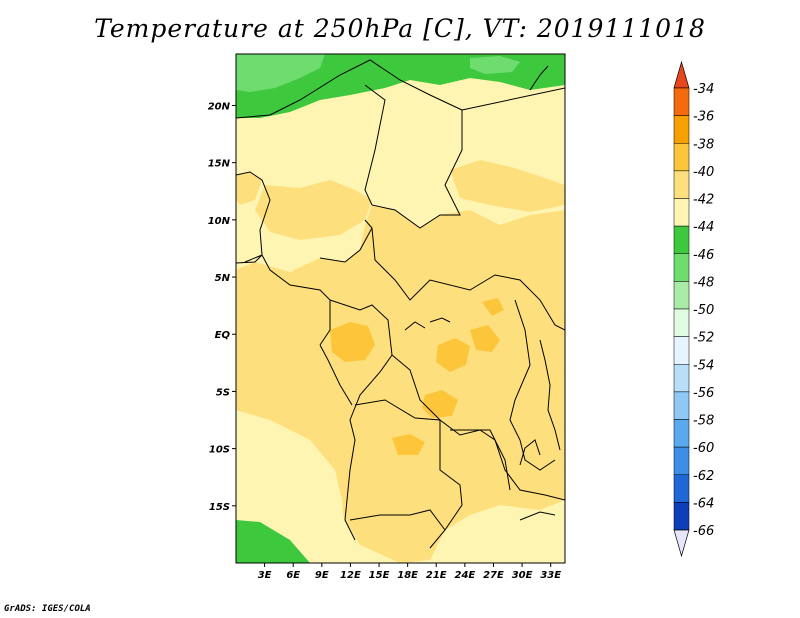  Describe the element at coordinates (219, 221) in the screenshot. I see `lat-tick-label: 10N` at that location.